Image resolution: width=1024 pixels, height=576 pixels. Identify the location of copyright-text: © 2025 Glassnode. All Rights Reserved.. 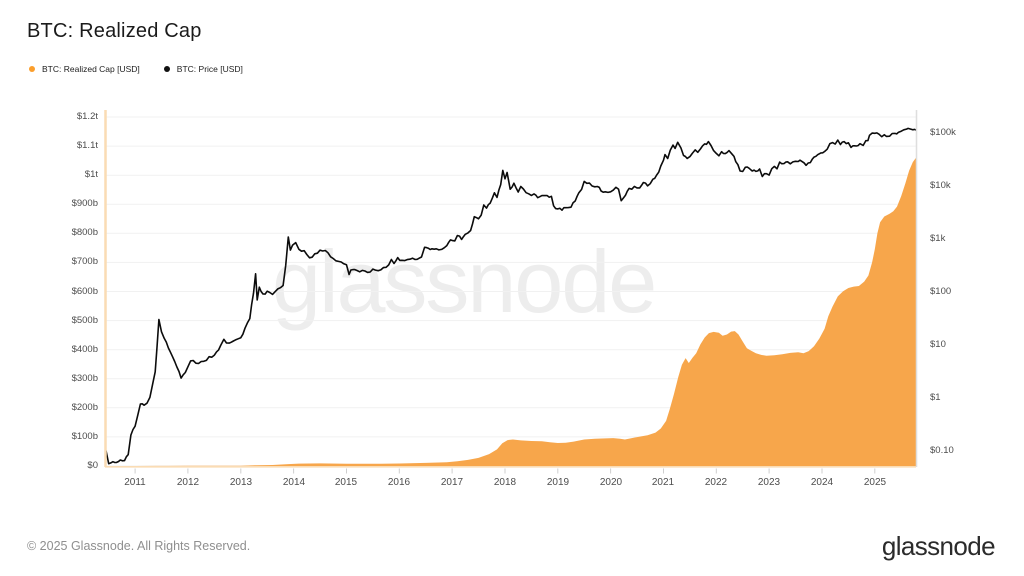
(139, 546).